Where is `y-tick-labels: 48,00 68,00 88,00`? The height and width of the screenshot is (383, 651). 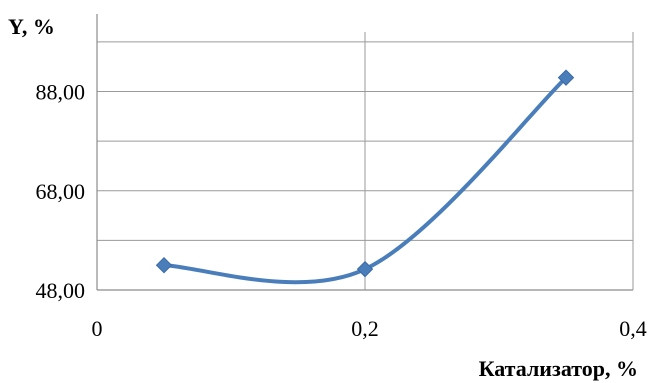 y-tick-labels: 48,00 68,00 88,00 is located at coordinates (61, 191).